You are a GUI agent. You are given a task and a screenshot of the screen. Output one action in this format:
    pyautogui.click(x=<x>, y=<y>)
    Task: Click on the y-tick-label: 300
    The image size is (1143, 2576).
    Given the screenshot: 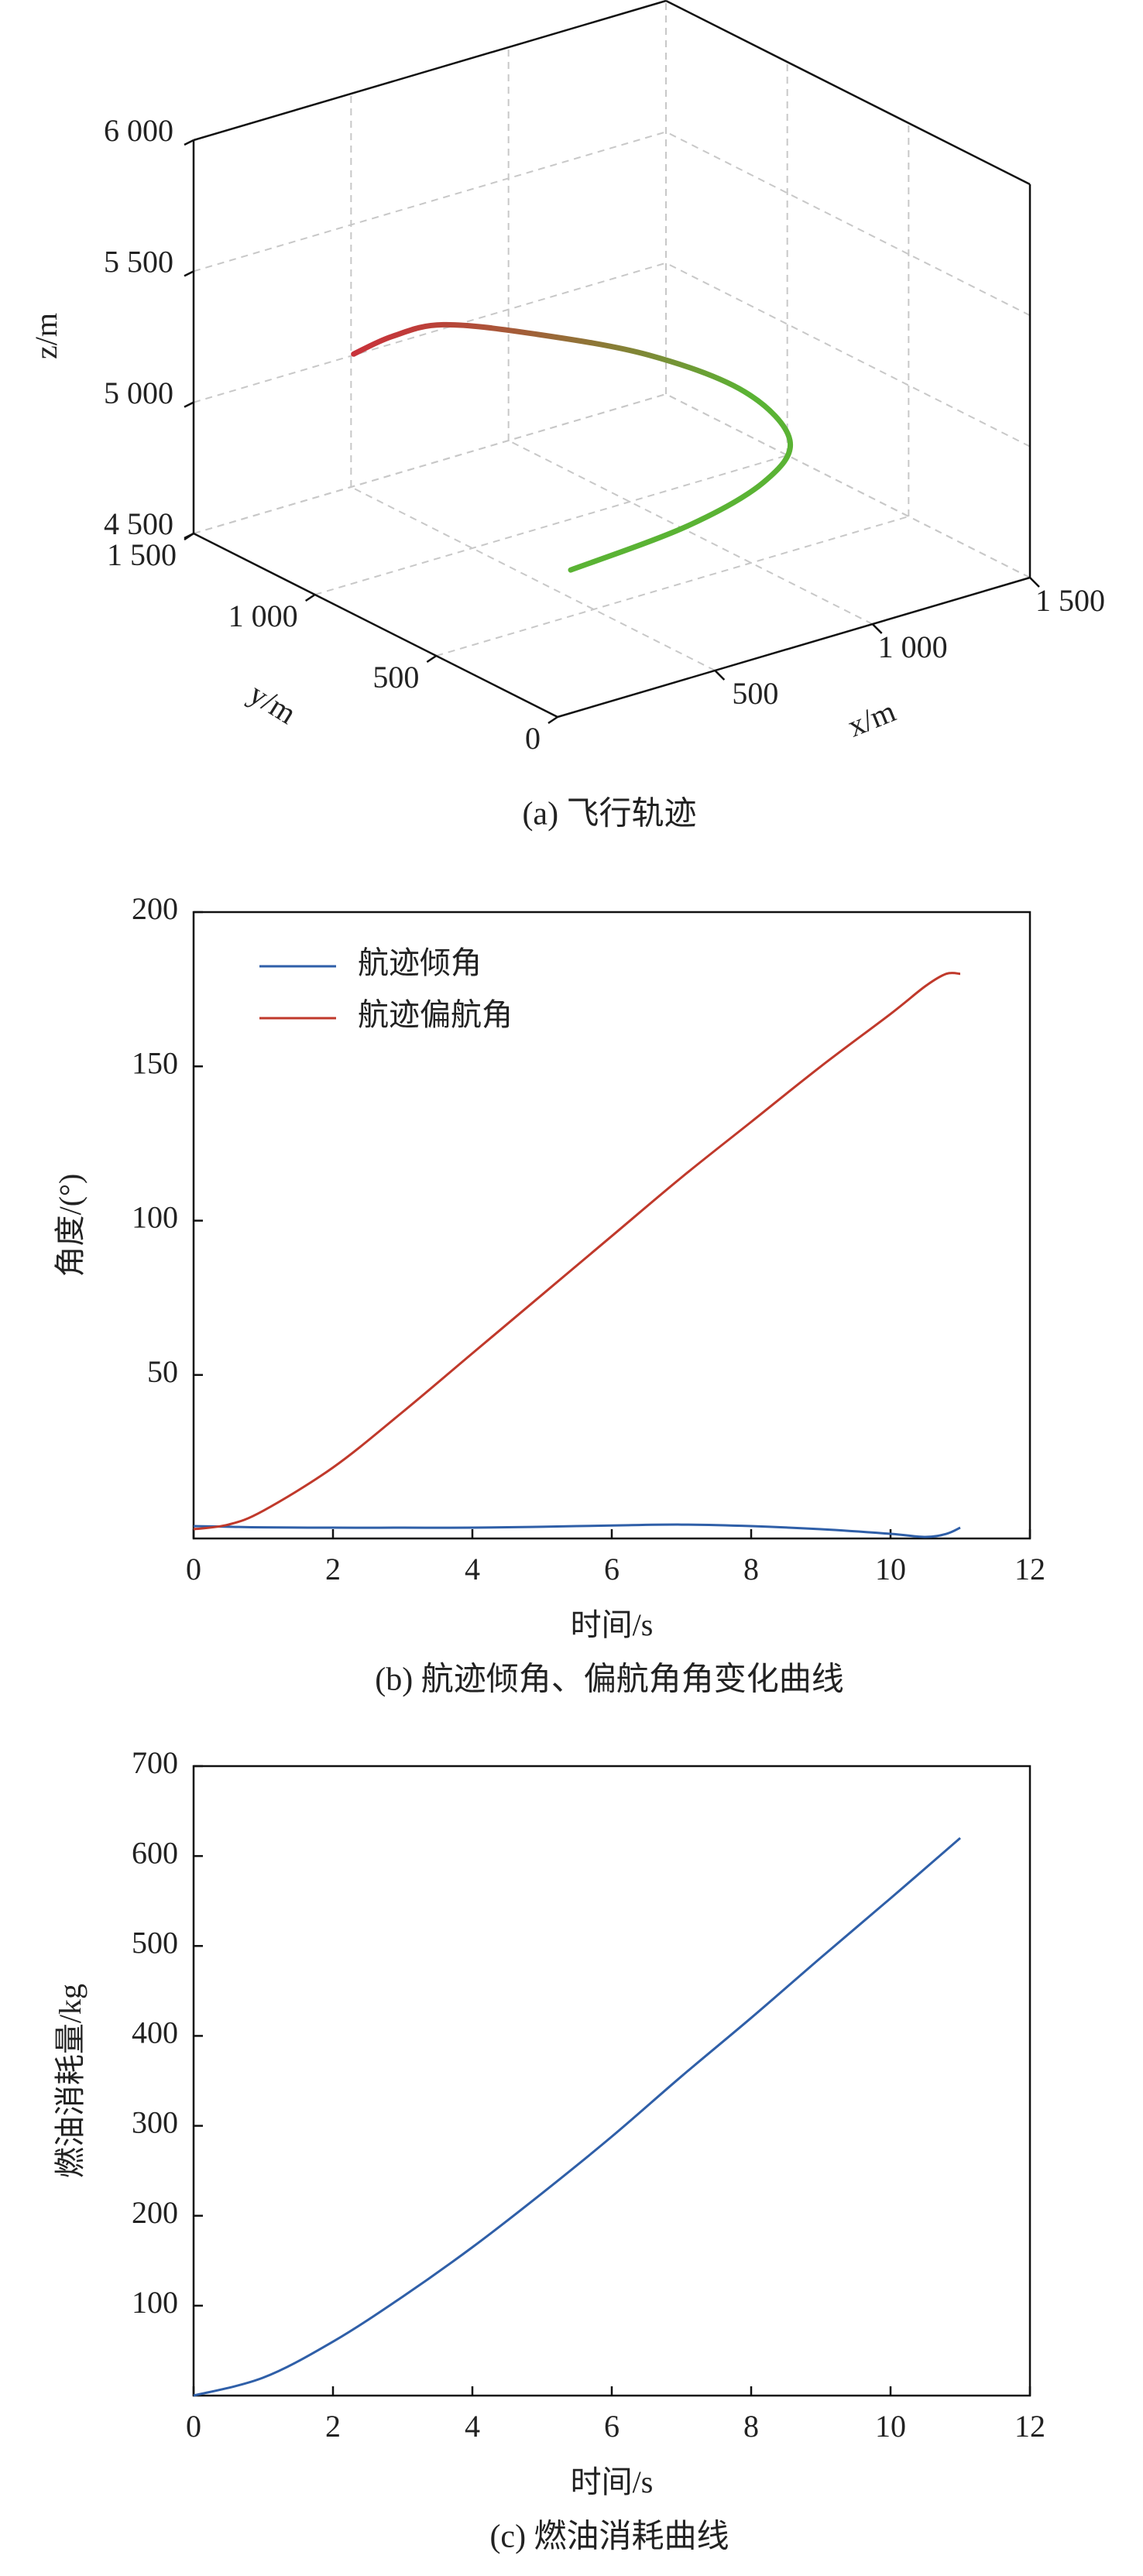 What is the action you would take?
    pyautogui.click(x=155, y=2122)
    